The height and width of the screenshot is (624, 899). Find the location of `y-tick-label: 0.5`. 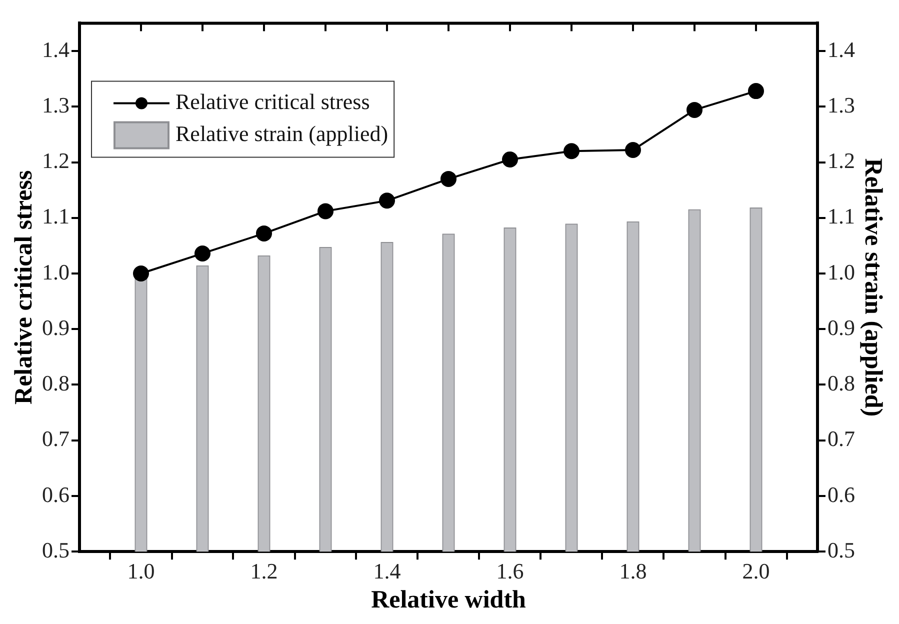

y-tick-label: 0.5 is located at coordinates (56, 549).